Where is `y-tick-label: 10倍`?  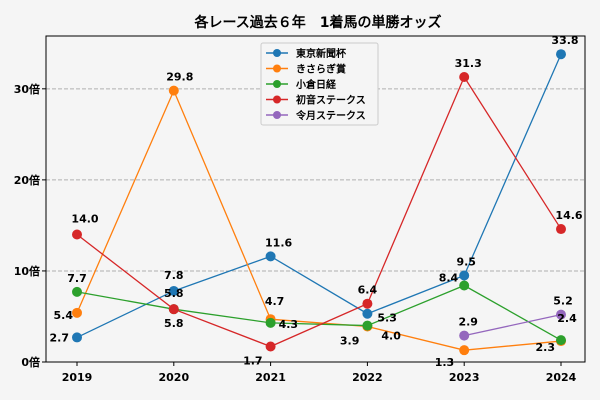 y-tick-label: 10倍 is located at coordinates (27, 271).